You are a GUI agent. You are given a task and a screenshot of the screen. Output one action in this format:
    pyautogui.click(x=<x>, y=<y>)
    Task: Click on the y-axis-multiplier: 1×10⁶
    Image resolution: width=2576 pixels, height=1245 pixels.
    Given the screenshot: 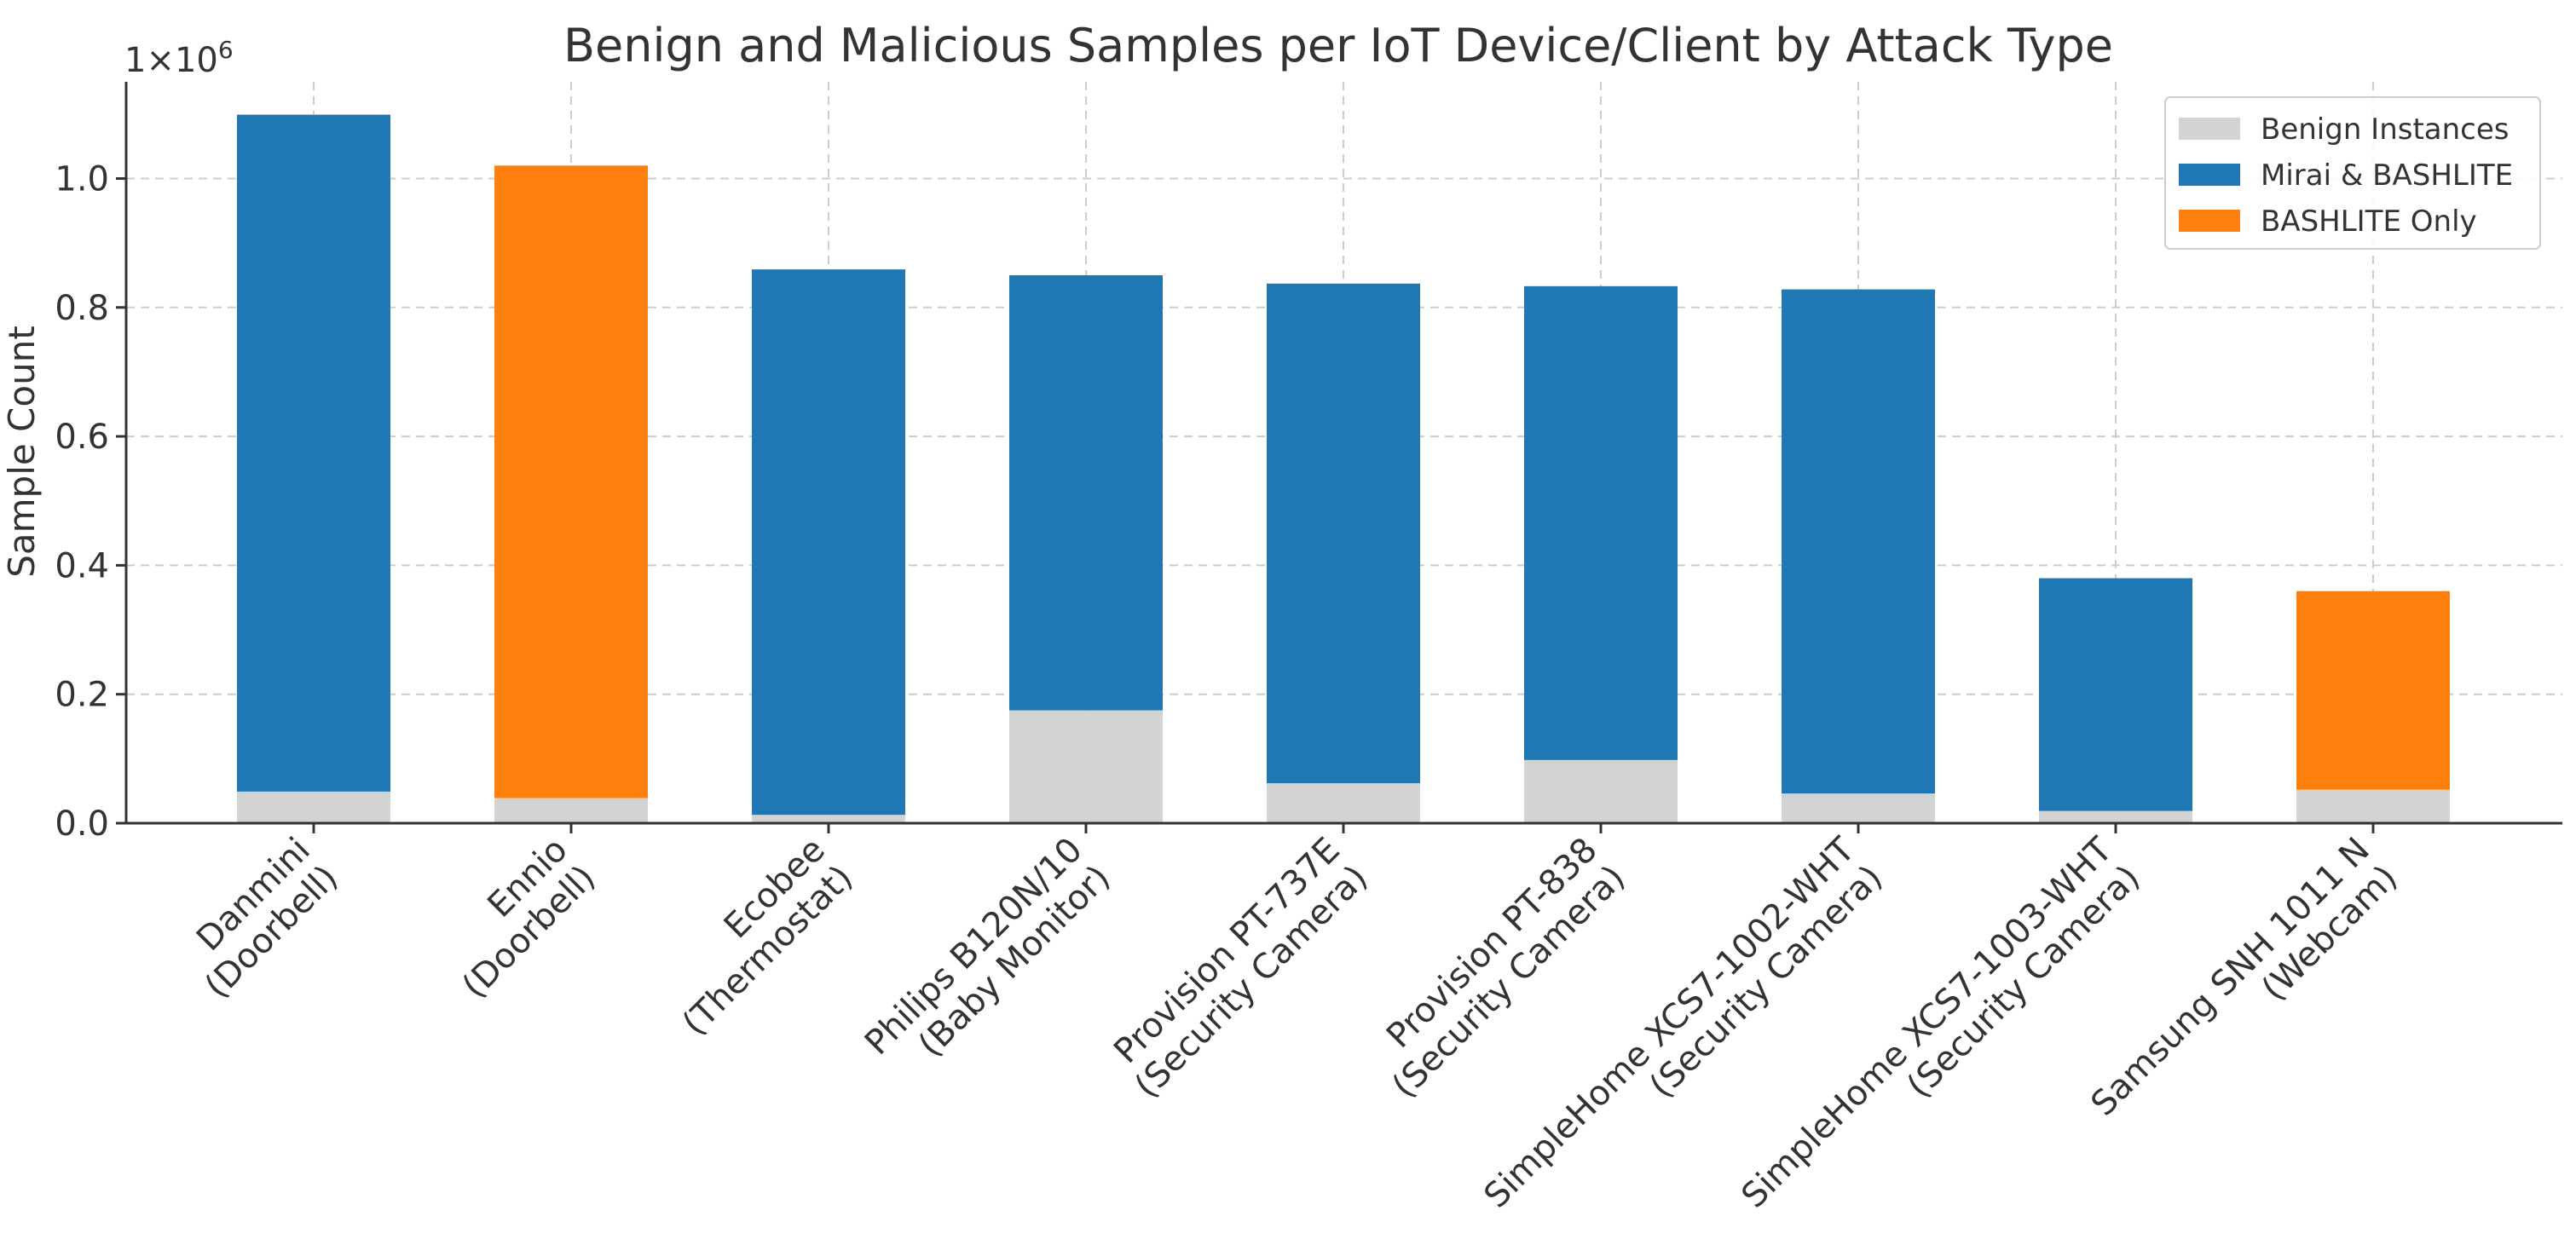 What is the action you would take?
    pyautogui.click(x=179, y=58)
    